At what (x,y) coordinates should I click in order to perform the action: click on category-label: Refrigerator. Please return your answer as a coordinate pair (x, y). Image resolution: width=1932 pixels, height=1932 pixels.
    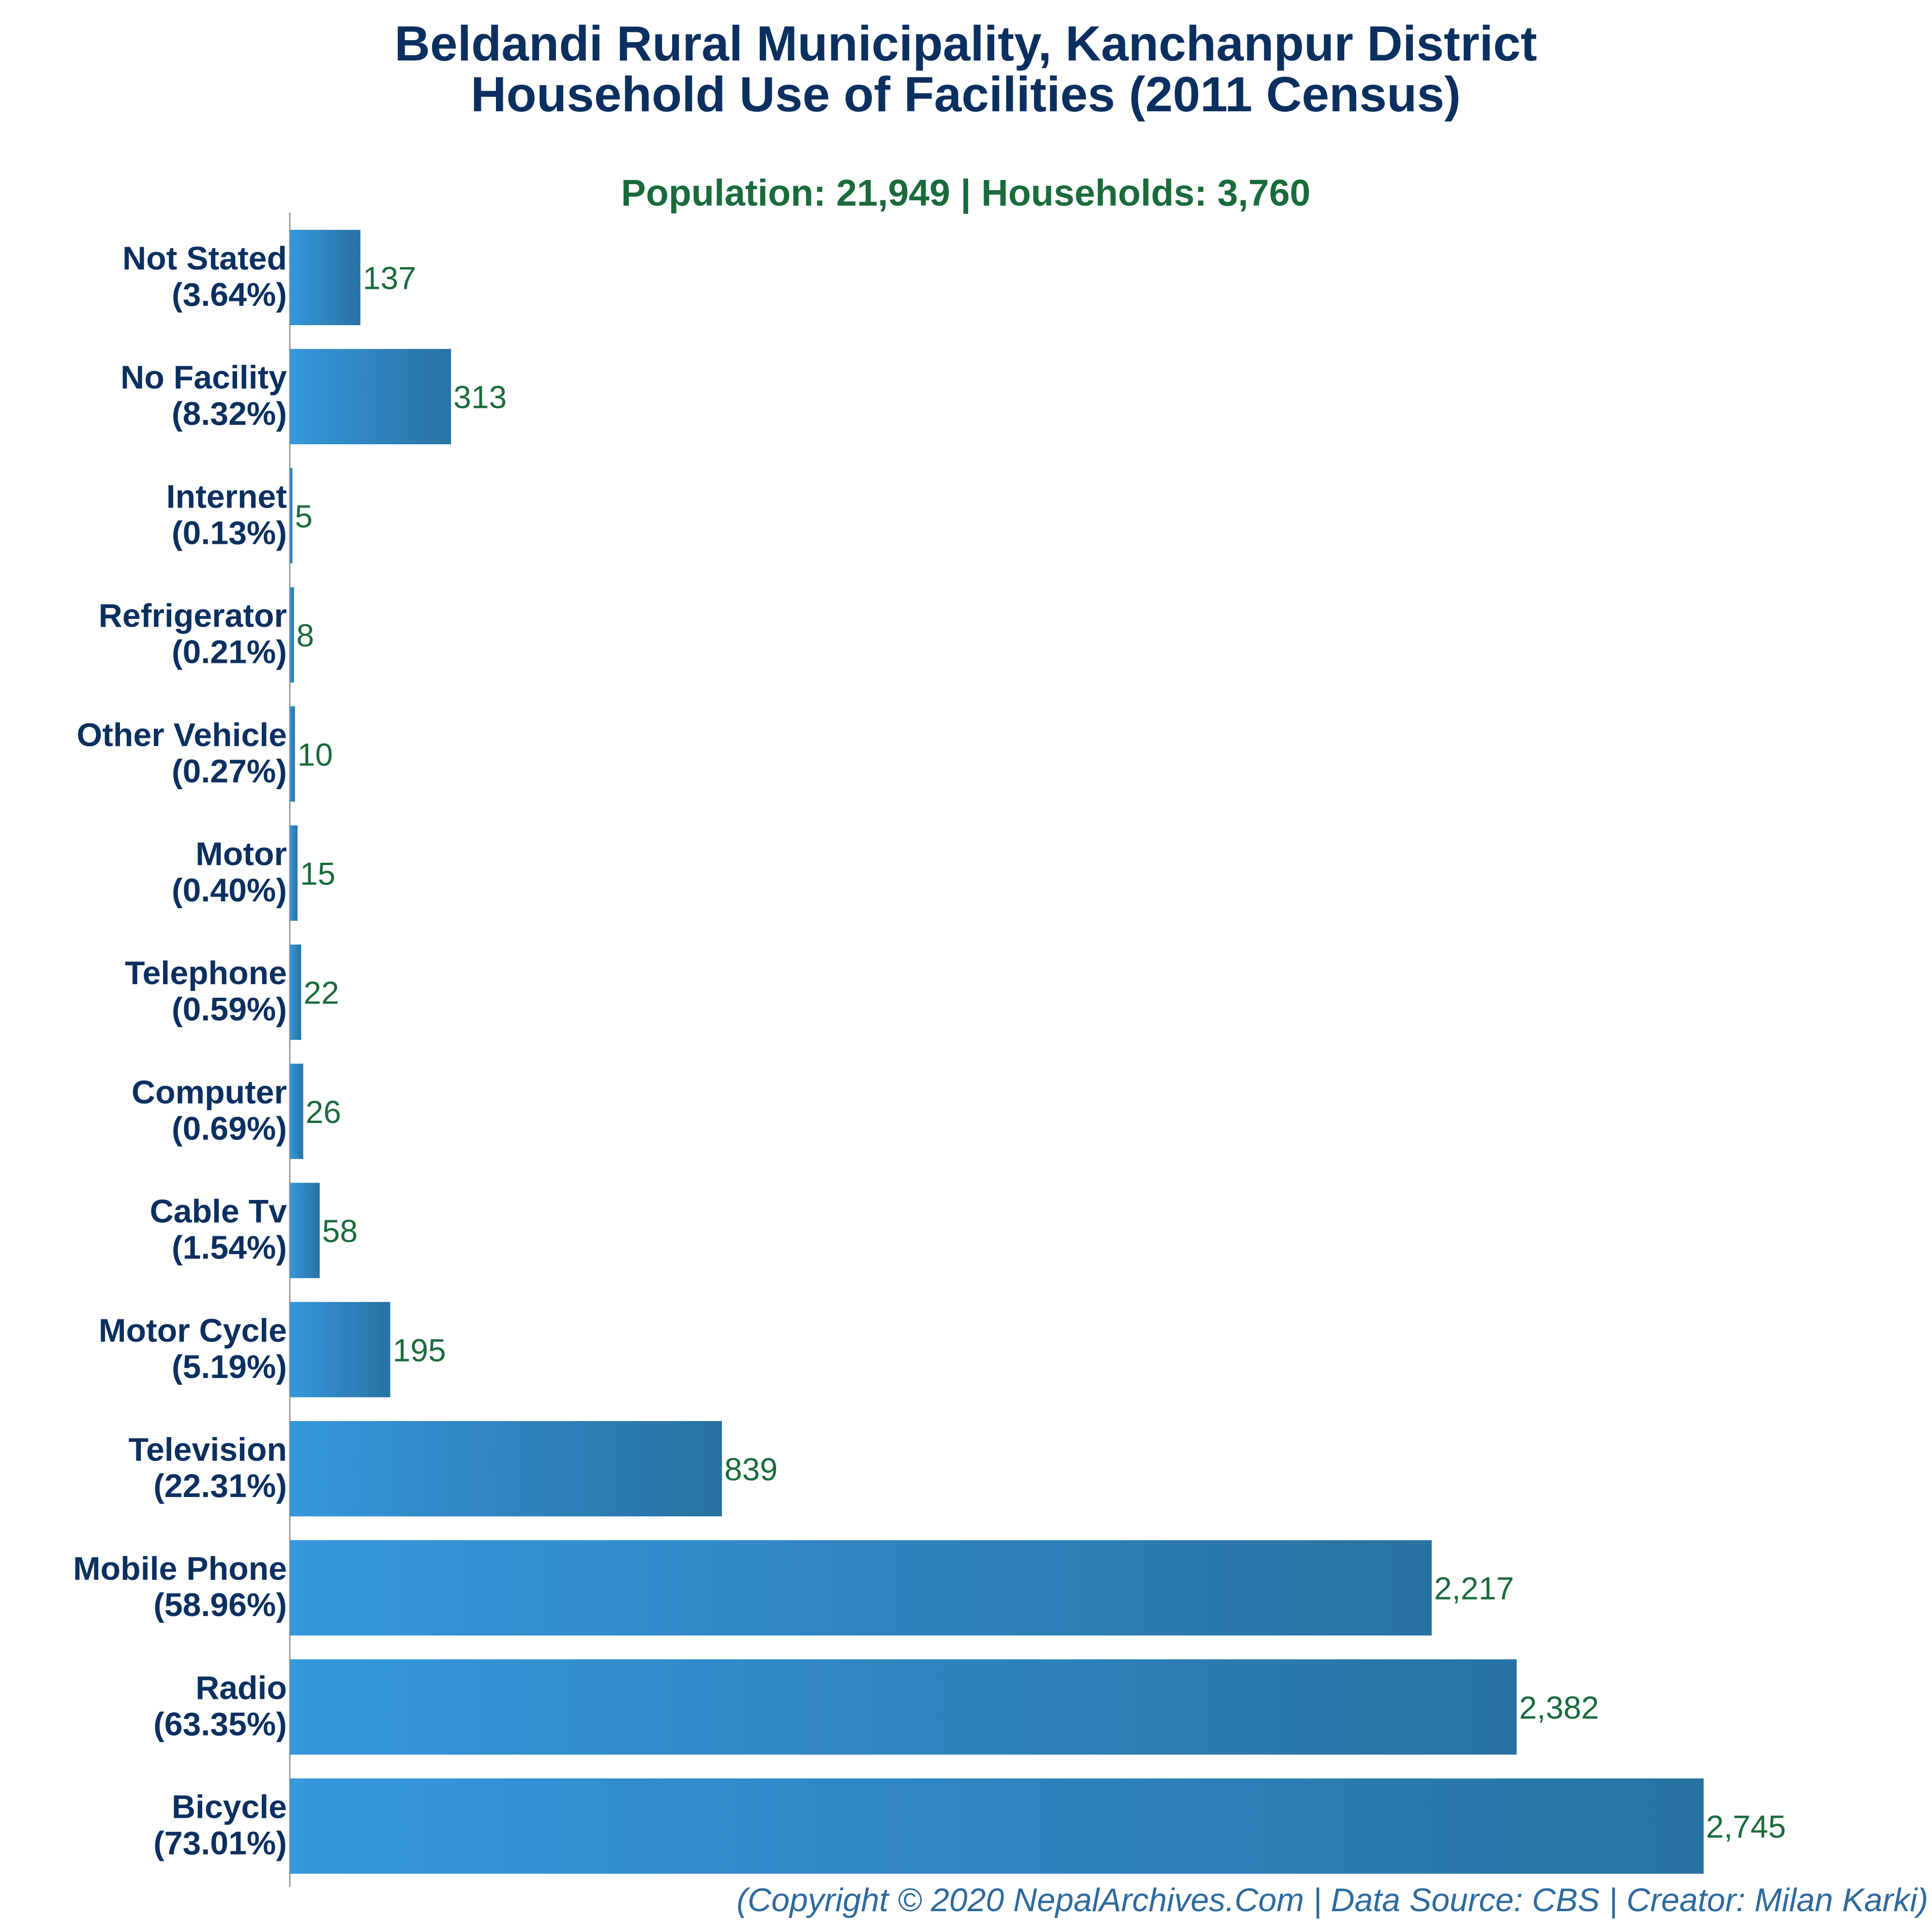
    Looking at the image, I should click on (193, 616).